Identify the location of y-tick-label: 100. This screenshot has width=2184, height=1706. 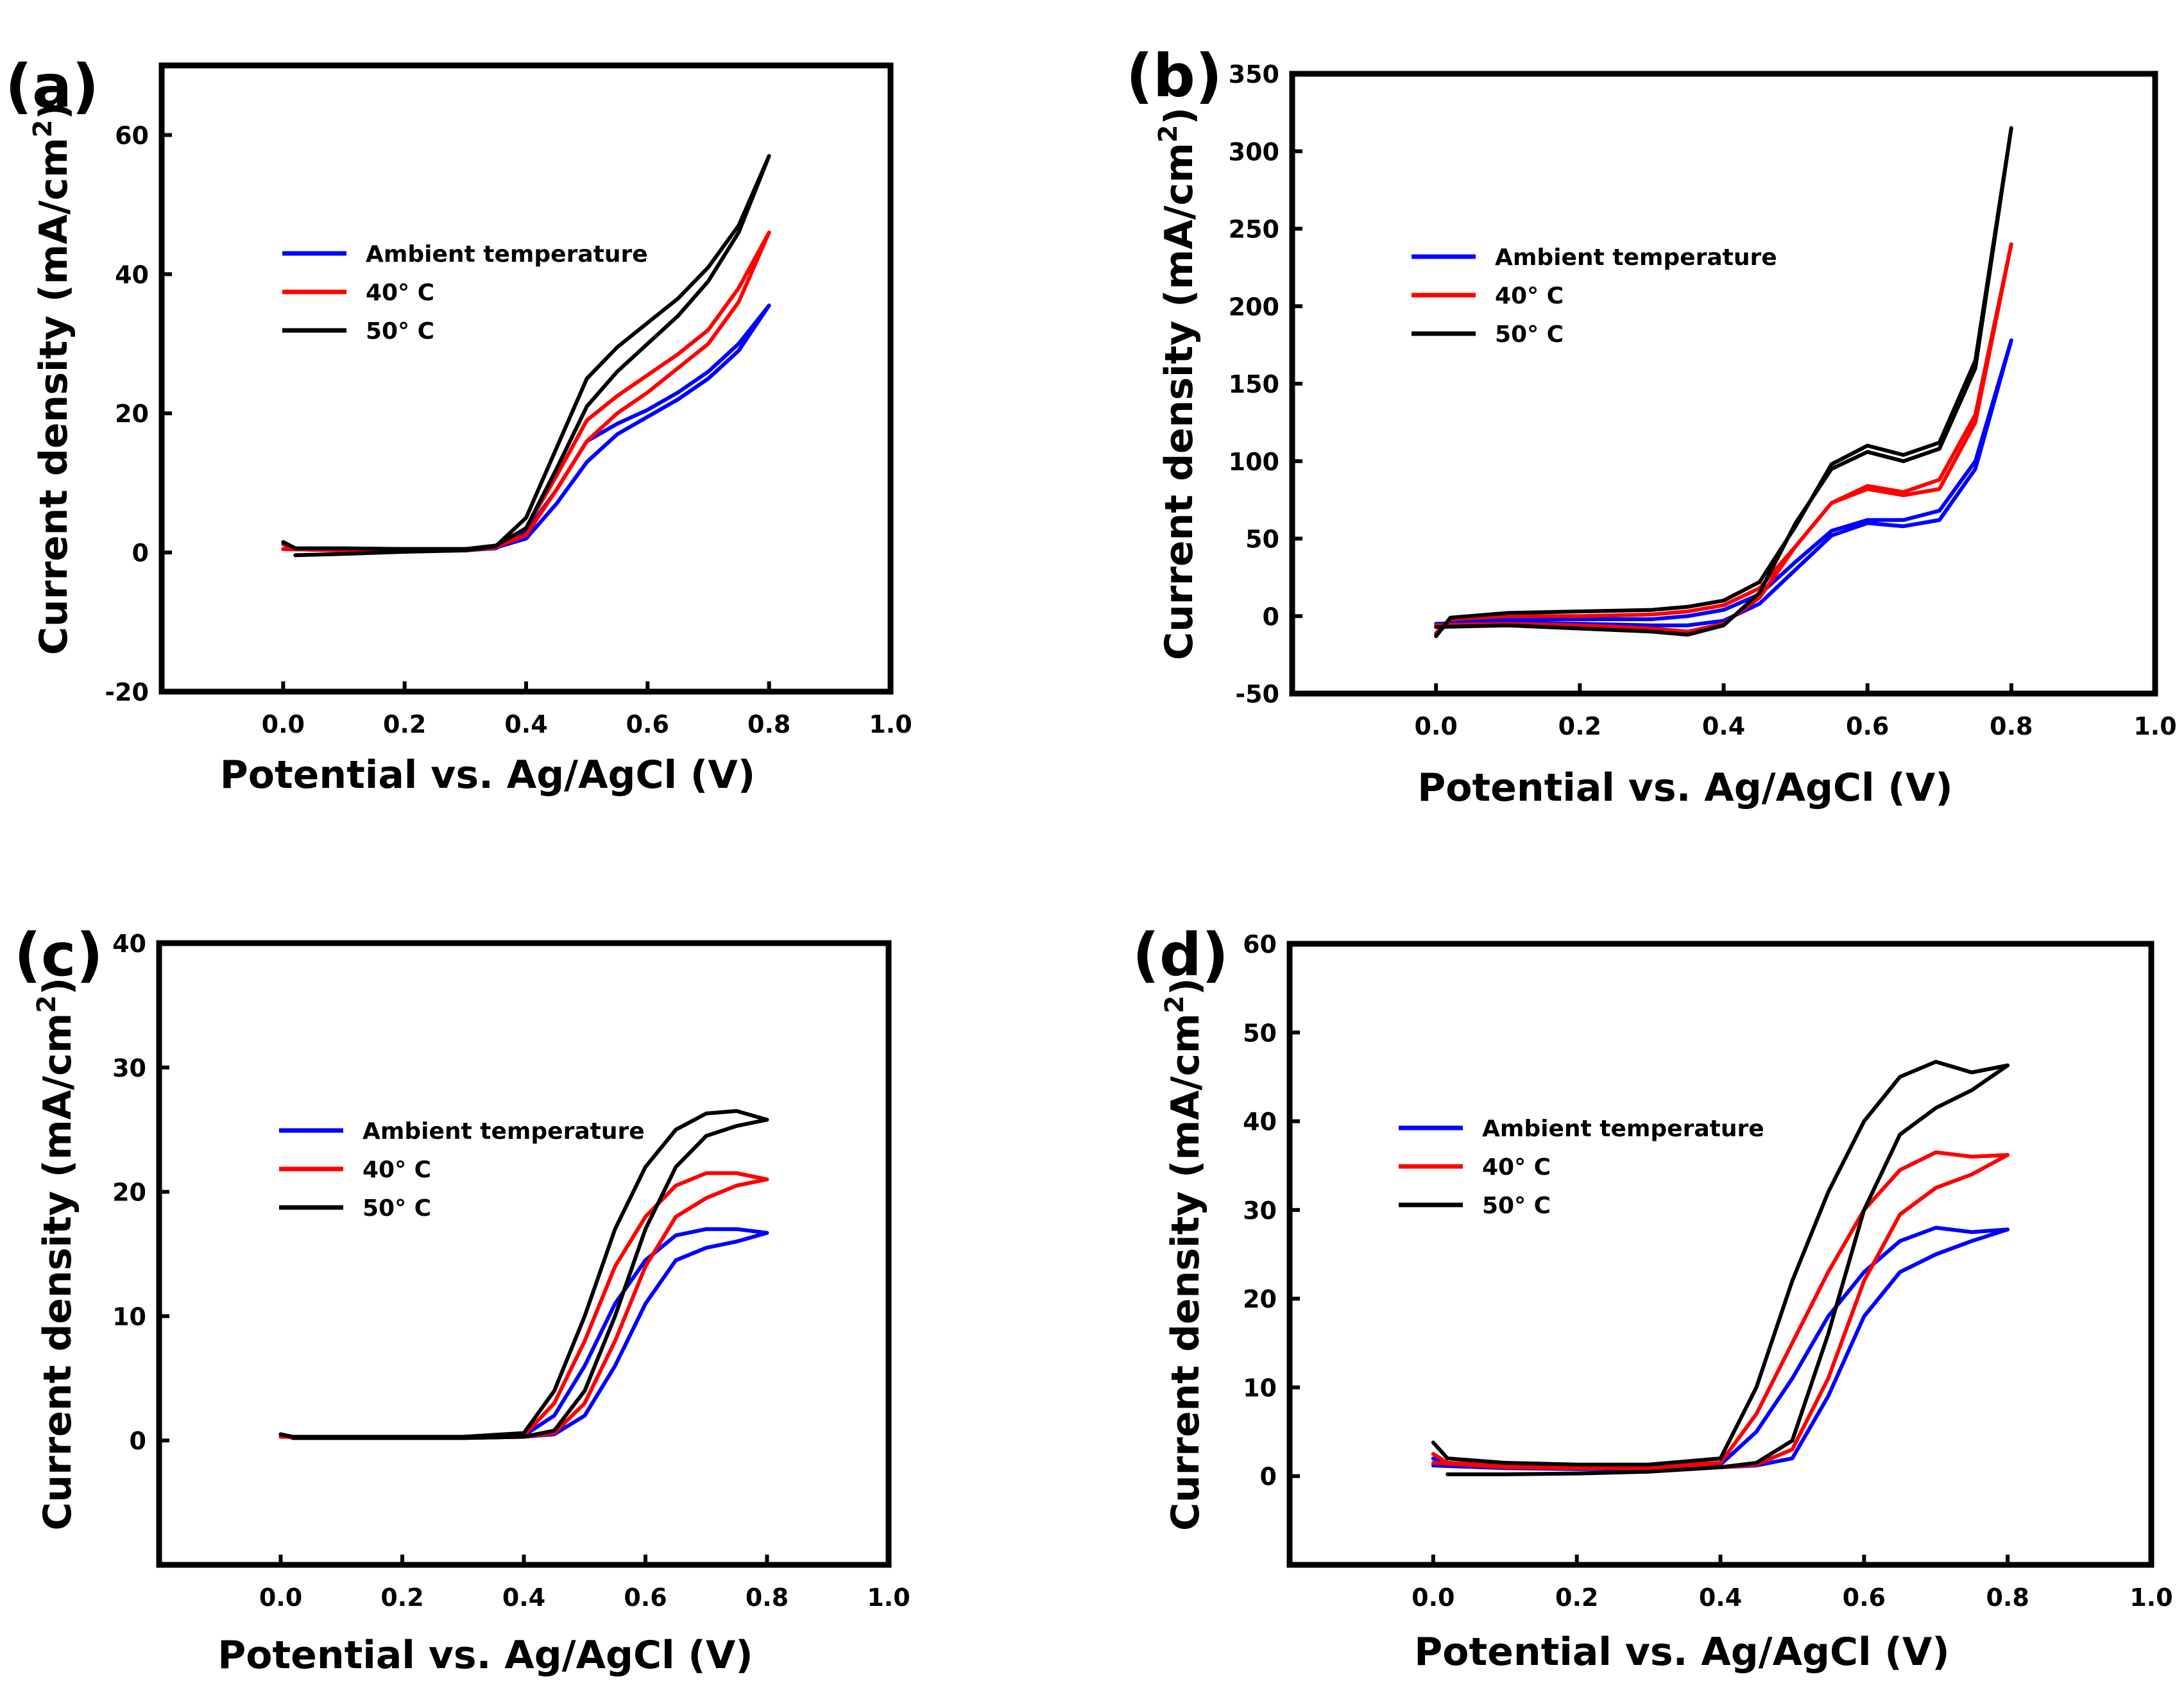
(1254, 462).